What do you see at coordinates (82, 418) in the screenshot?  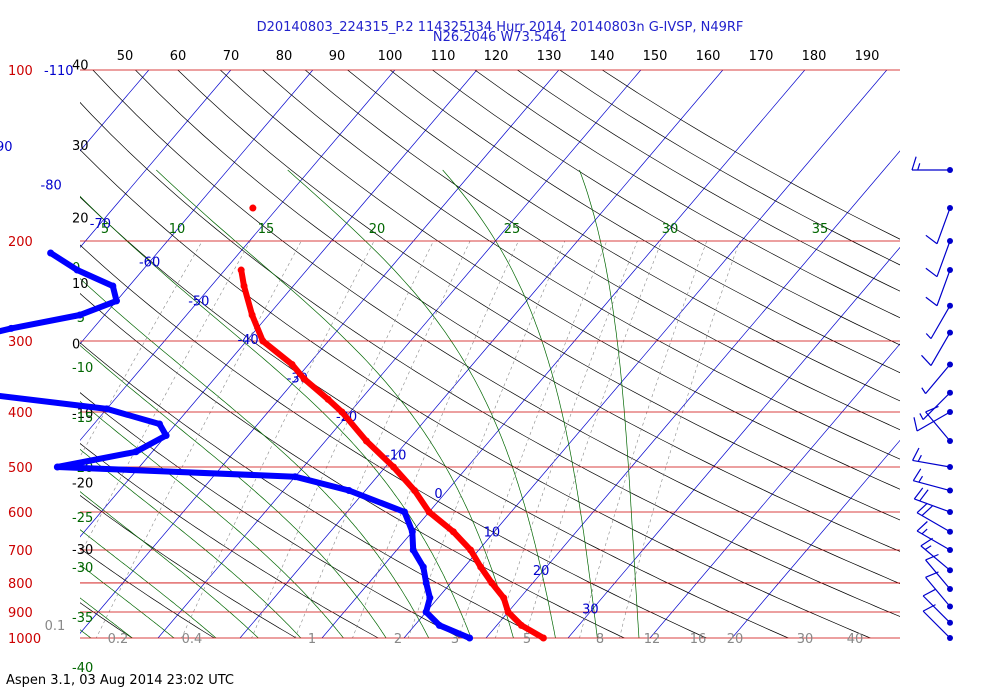 I see `moist-left-label: -15` at bounding box center [82, 418].